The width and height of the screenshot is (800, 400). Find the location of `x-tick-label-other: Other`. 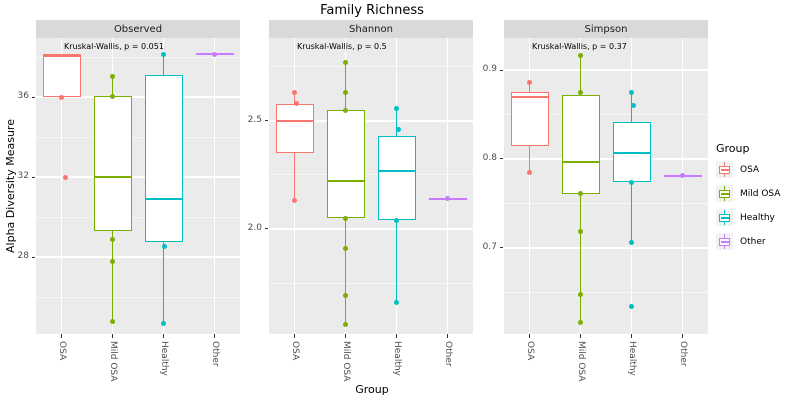

x-tick-label-other: Other is located at coordinates (215, 354).